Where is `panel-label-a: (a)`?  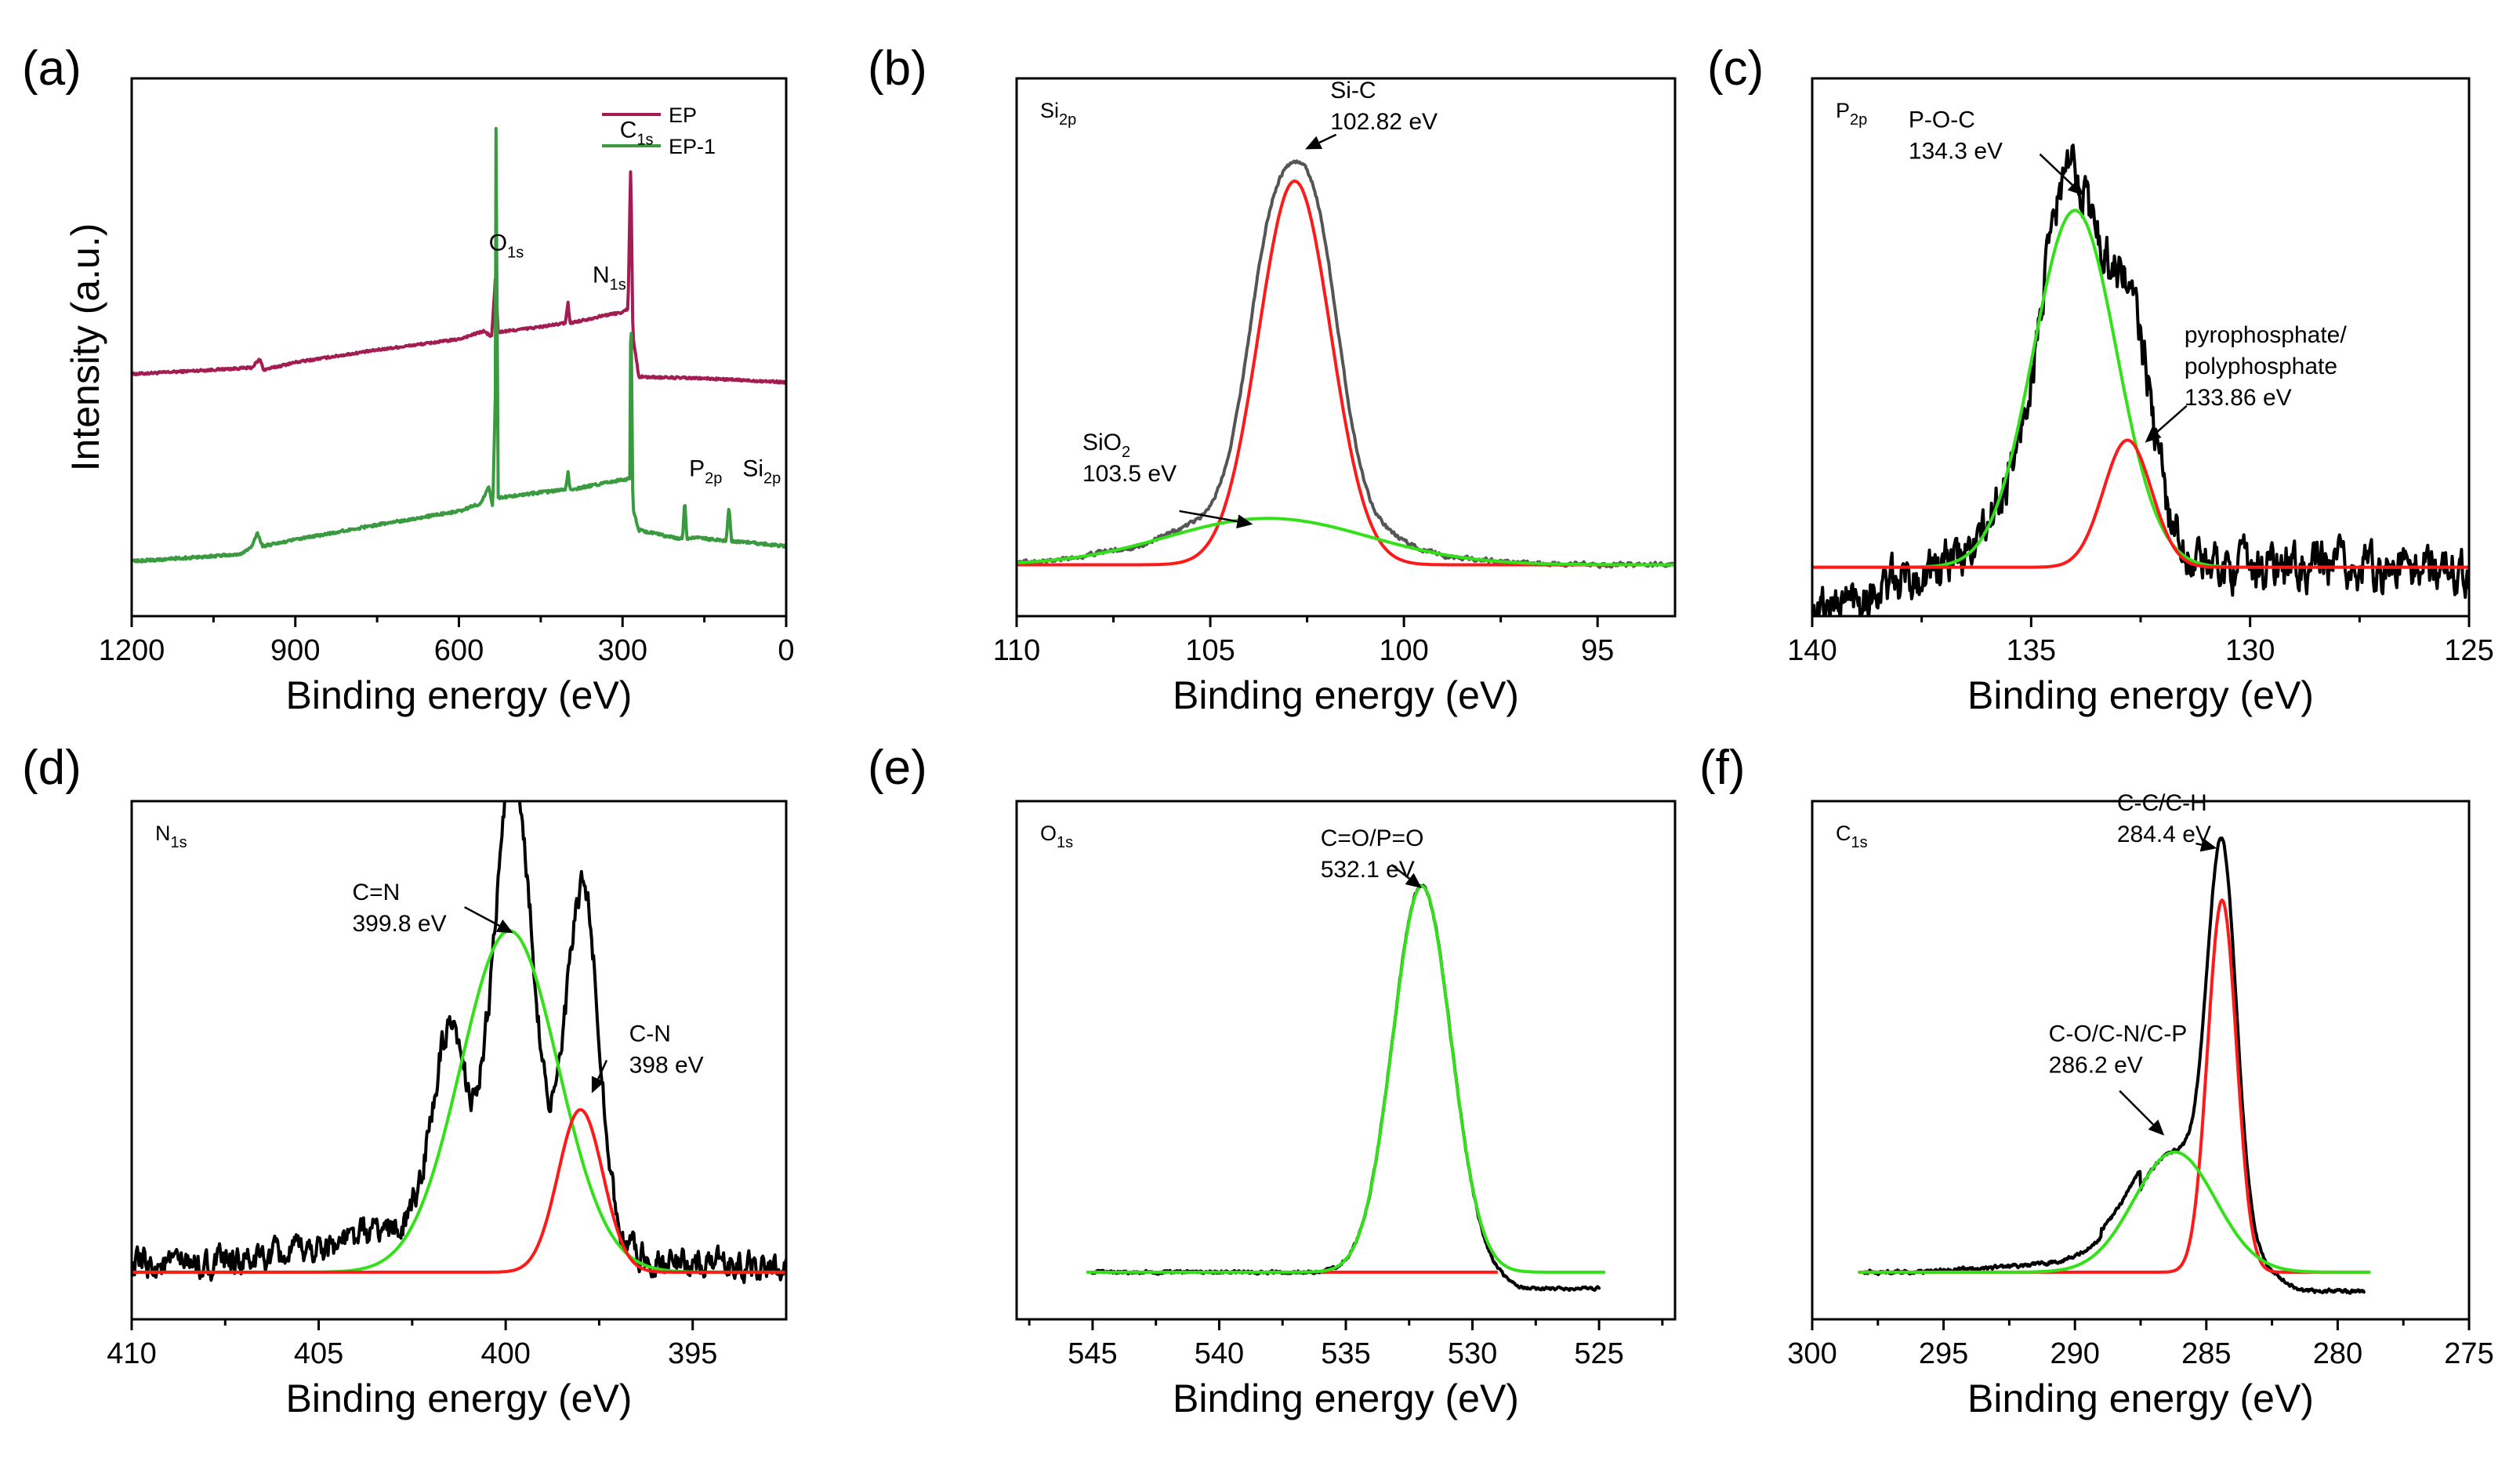 panel-label-a: (a) is located at coordinates (52, 69).